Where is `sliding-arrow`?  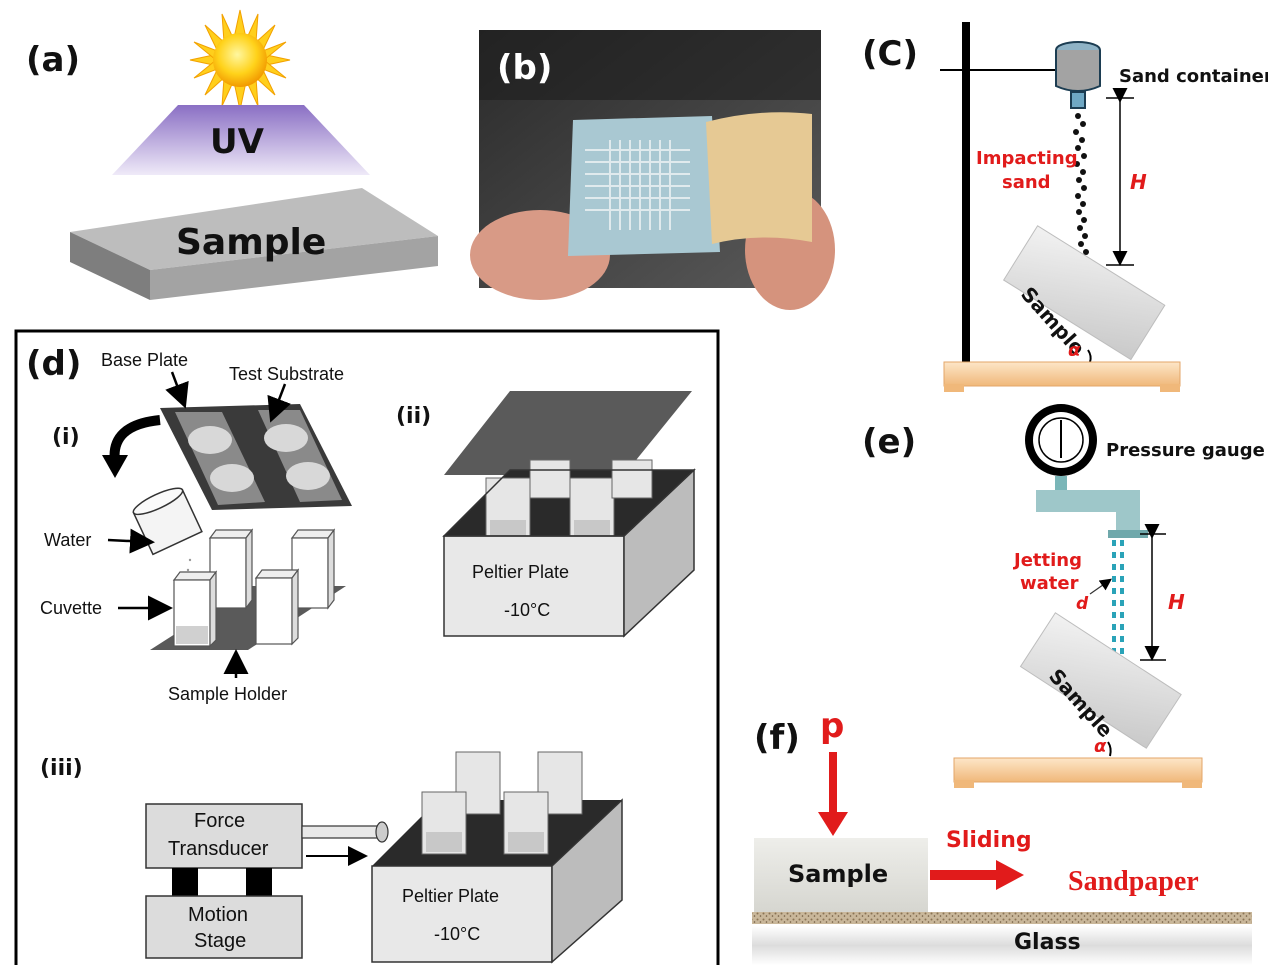
sliding-arrow is located at coordinates (977, 875).